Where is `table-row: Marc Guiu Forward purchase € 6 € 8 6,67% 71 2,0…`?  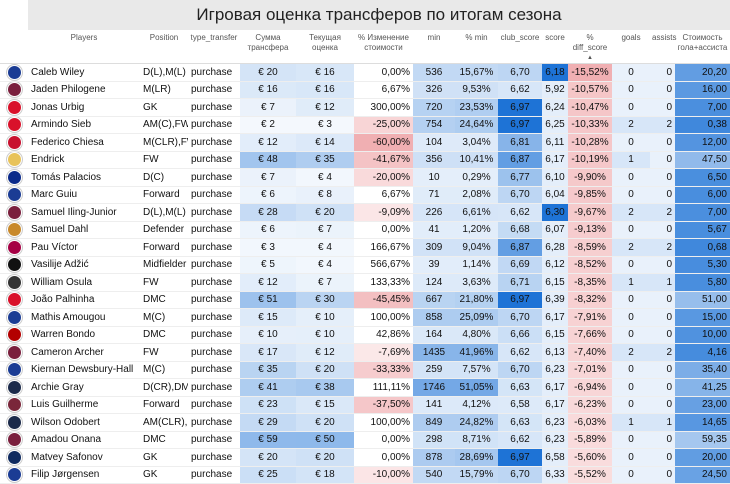 table-row: Marc Guiu Forward purchase € 6 € 8 6,67% 71 2,0… is located at coordinates (365, 195).